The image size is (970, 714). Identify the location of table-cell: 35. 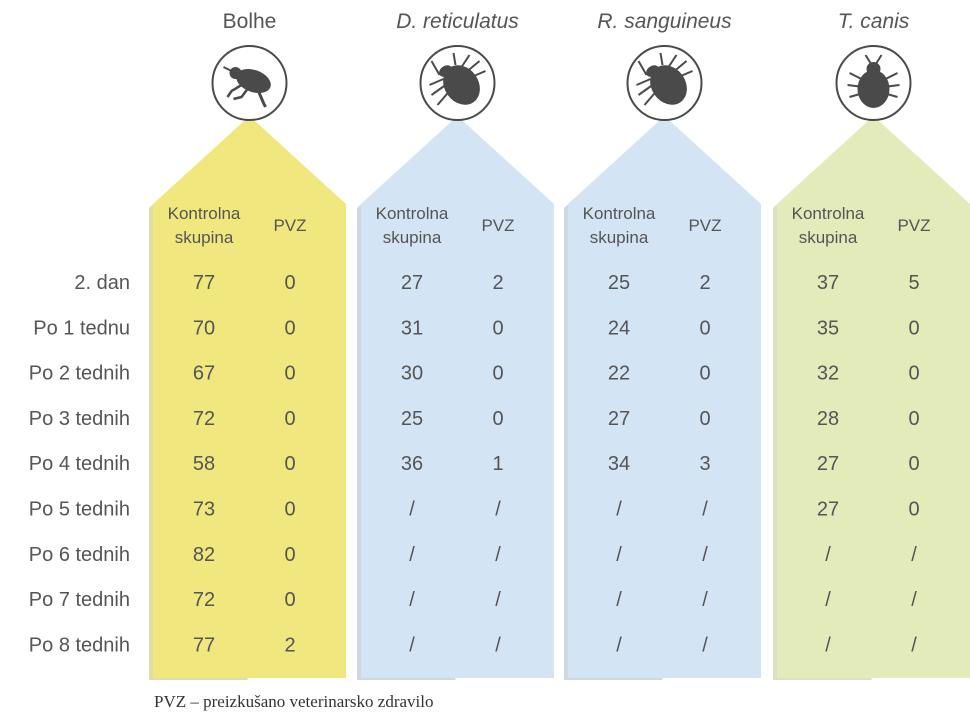
(828, 328).